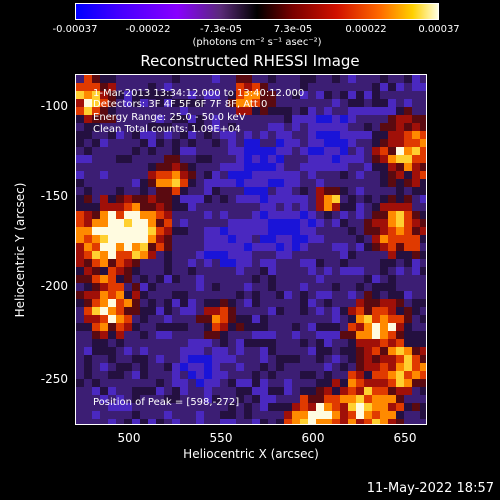  What do you see at coordinates (148, 29) in the screenshot?
I see `colorbar-tick: -0.00022` at bounding box center [148, 29].